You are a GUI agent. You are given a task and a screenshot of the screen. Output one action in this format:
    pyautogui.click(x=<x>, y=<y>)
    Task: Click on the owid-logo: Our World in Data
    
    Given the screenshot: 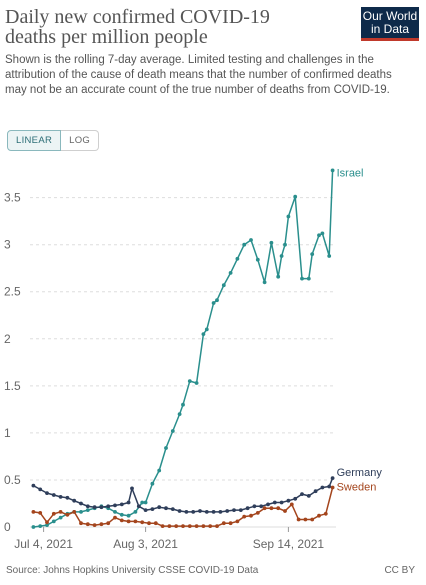 What is the action you would take?
    pyautogui.click(x=390, y=24)
    